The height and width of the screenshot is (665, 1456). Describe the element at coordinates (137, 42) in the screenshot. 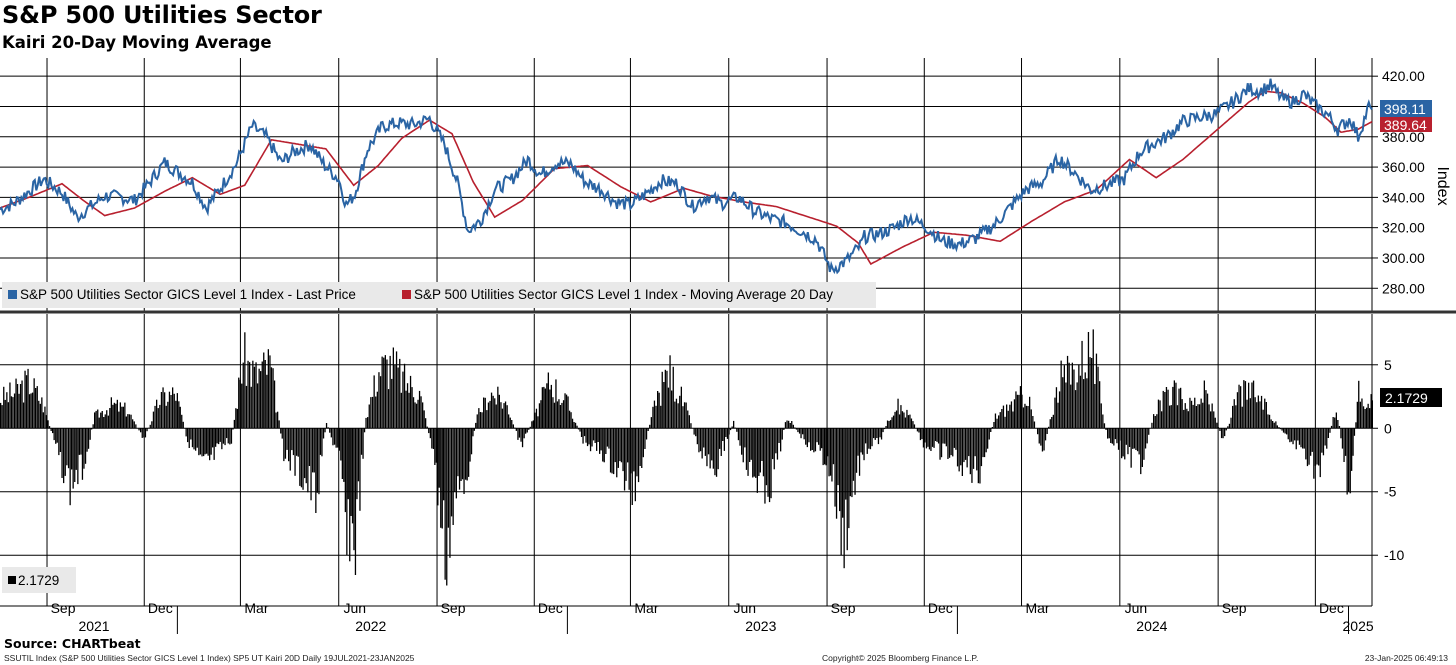

I see `chart-subtitle: Kairi 20-Day Moving Average` at that location.